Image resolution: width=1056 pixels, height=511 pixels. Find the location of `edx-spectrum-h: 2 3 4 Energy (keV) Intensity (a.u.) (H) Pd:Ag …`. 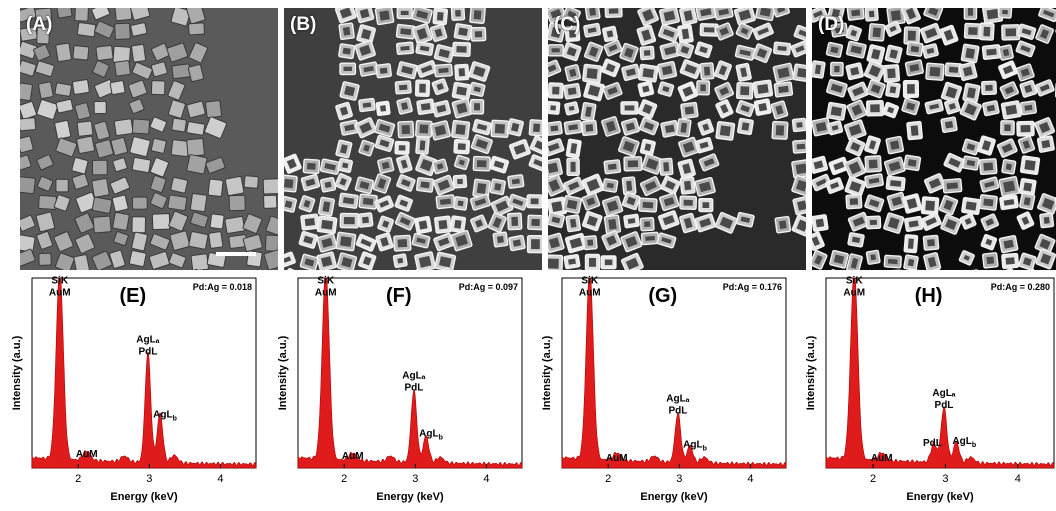

edx-spectrum-h: 2 3 4 Energy (keV) Intensity (a.u.) (H) Pd:Ag … is located at coordinates (926, 390).